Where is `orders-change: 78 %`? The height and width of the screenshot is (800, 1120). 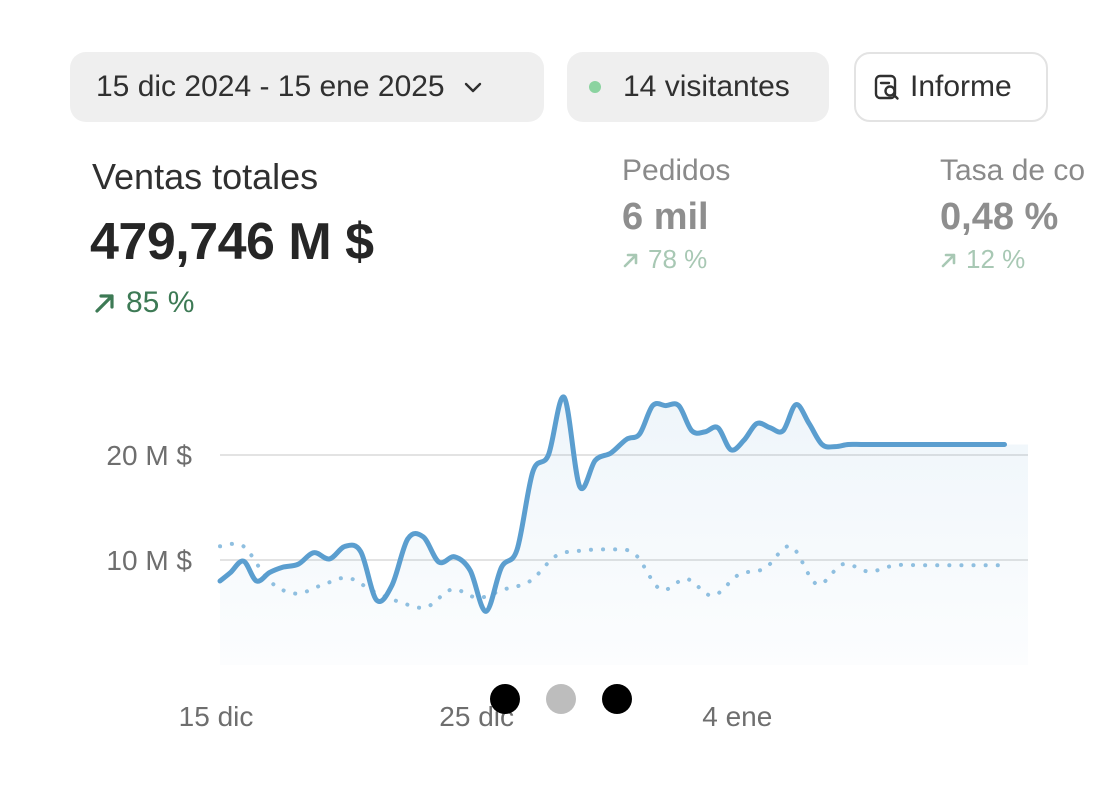
orders-change: 78 % is located at coordinates (664, 259).